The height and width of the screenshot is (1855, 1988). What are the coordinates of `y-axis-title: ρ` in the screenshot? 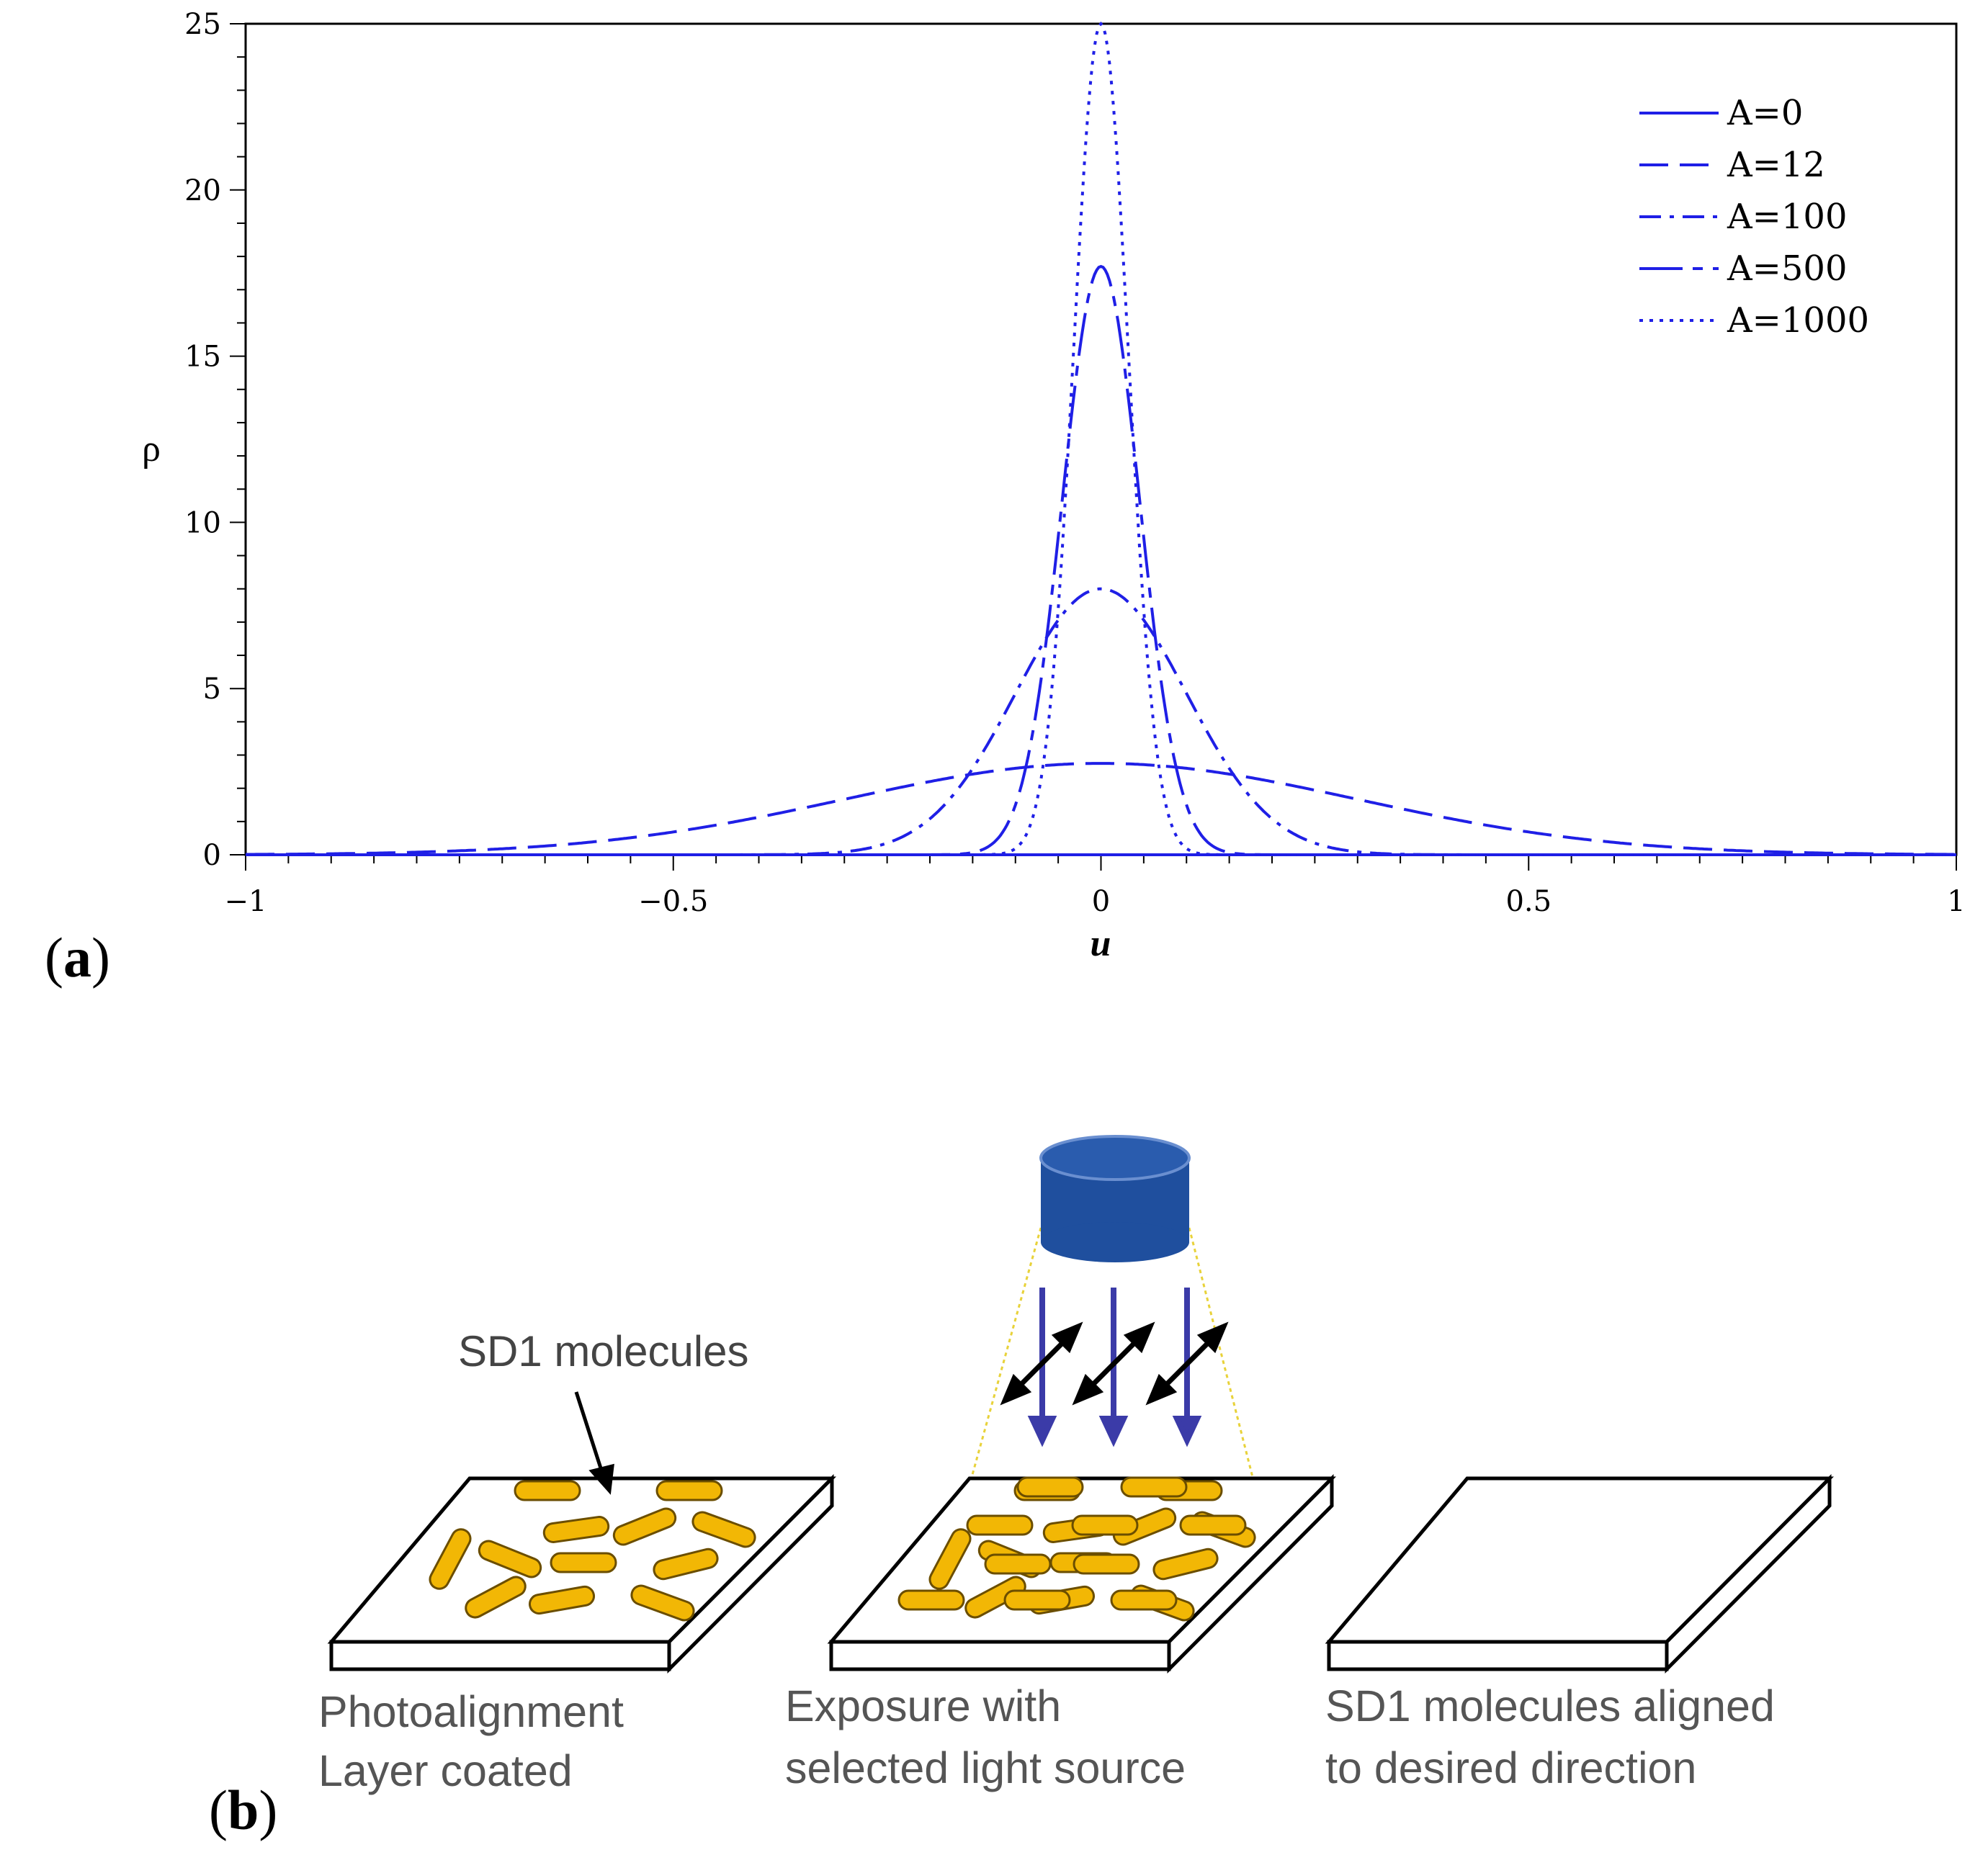 It's located at (151, 449).